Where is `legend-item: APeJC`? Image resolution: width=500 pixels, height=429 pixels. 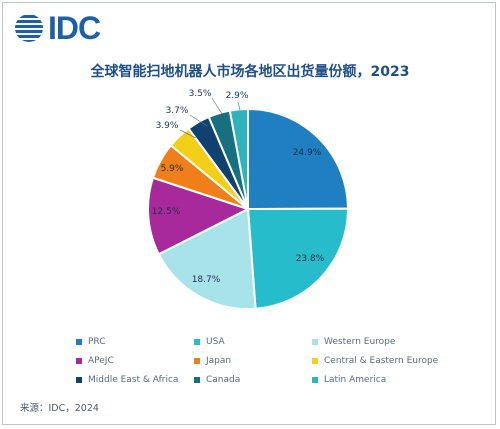
legend-item: APeJC is located at coordinates (135, 360).